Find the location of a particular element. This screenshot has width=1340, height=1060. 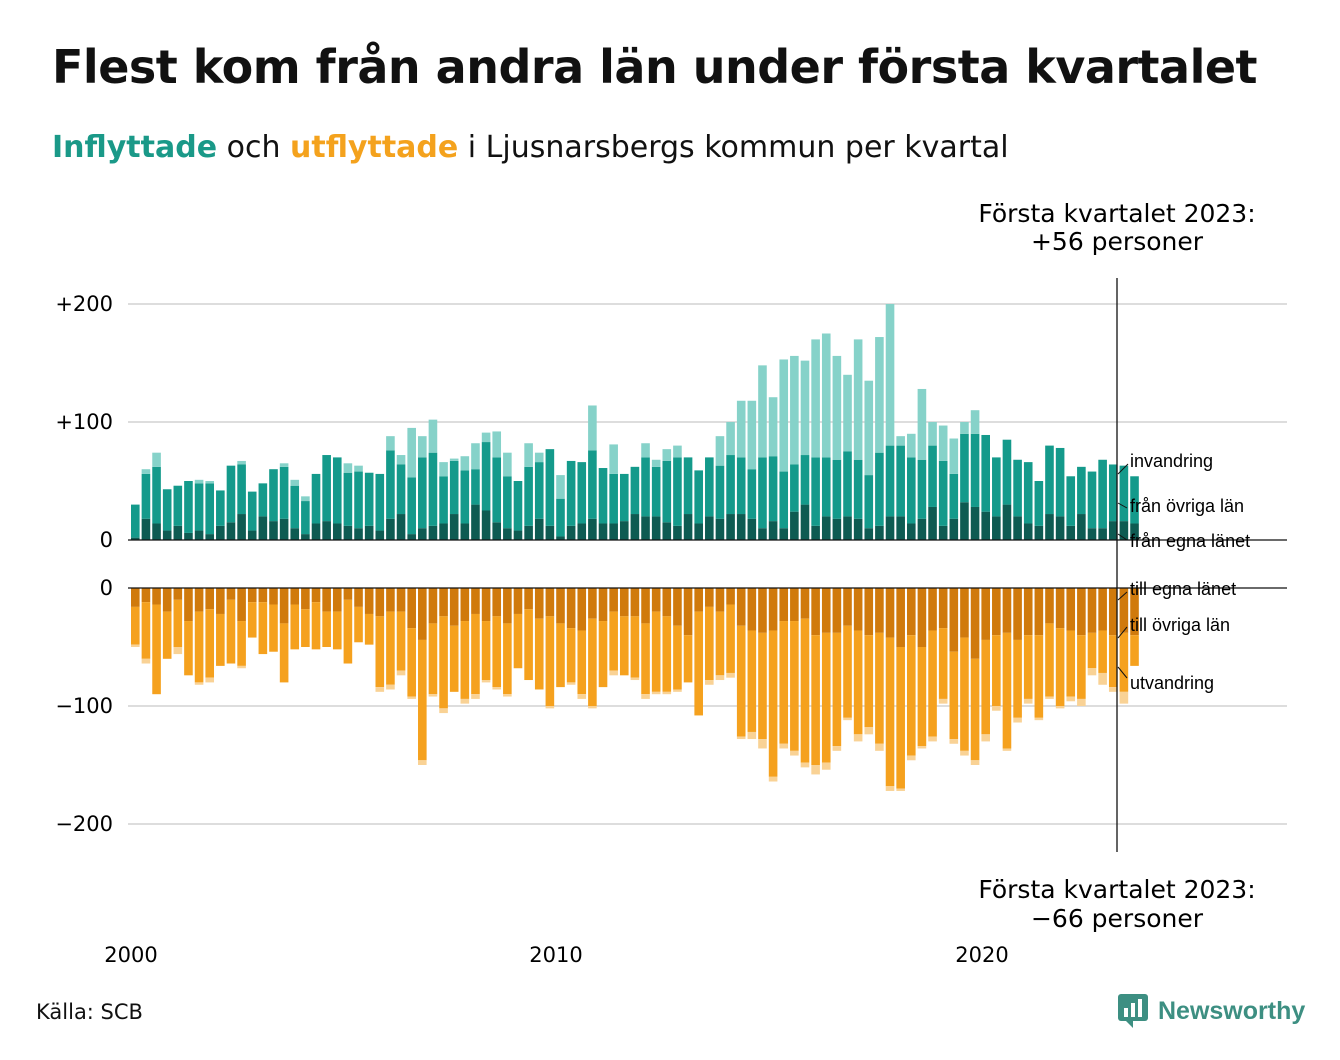

label-pointer-till-ovriga is located at coordinates (1122, 632).